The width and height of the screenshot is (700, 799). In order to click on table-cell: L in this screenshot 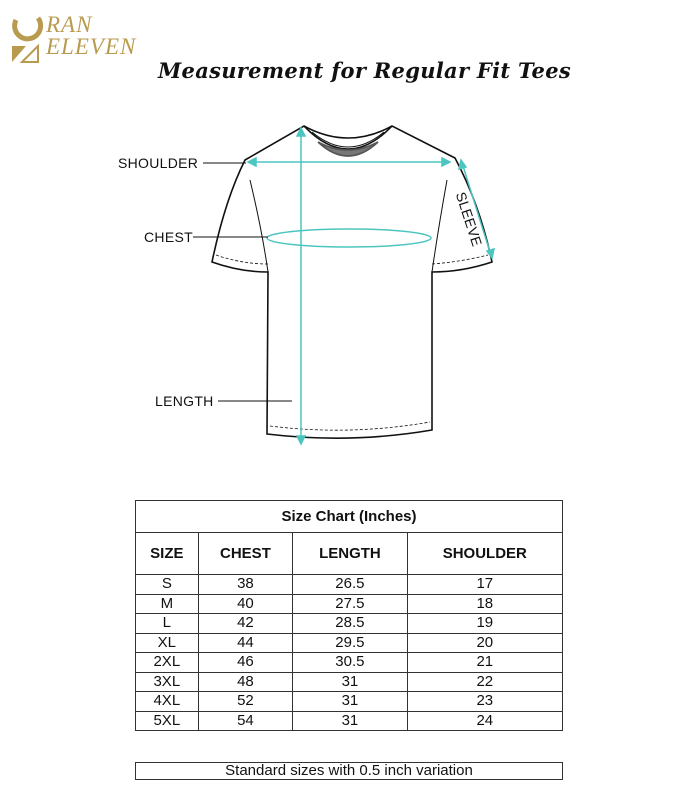, I will do `click(167, 623)`.